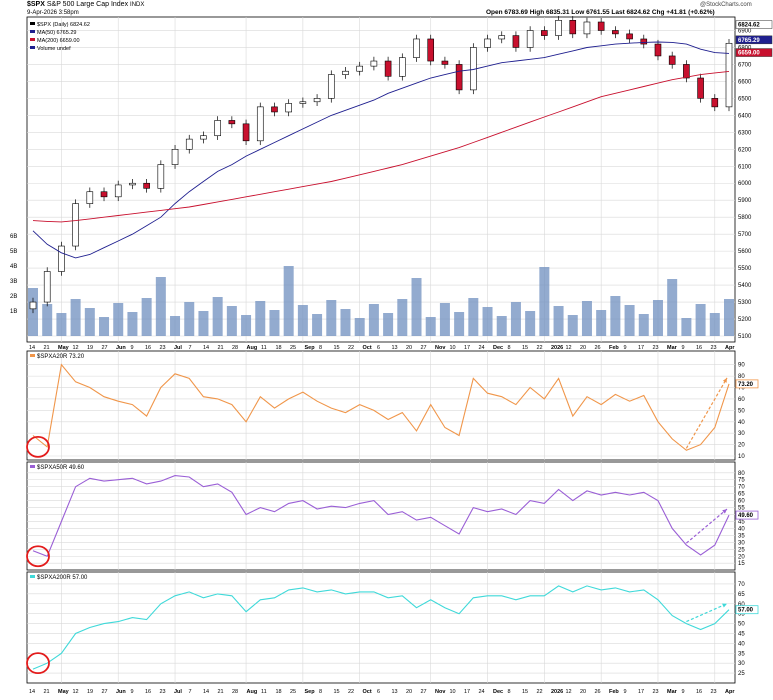 The image size is (773, 700). I want to click on x-tick-label: 9, so click(132, 348).